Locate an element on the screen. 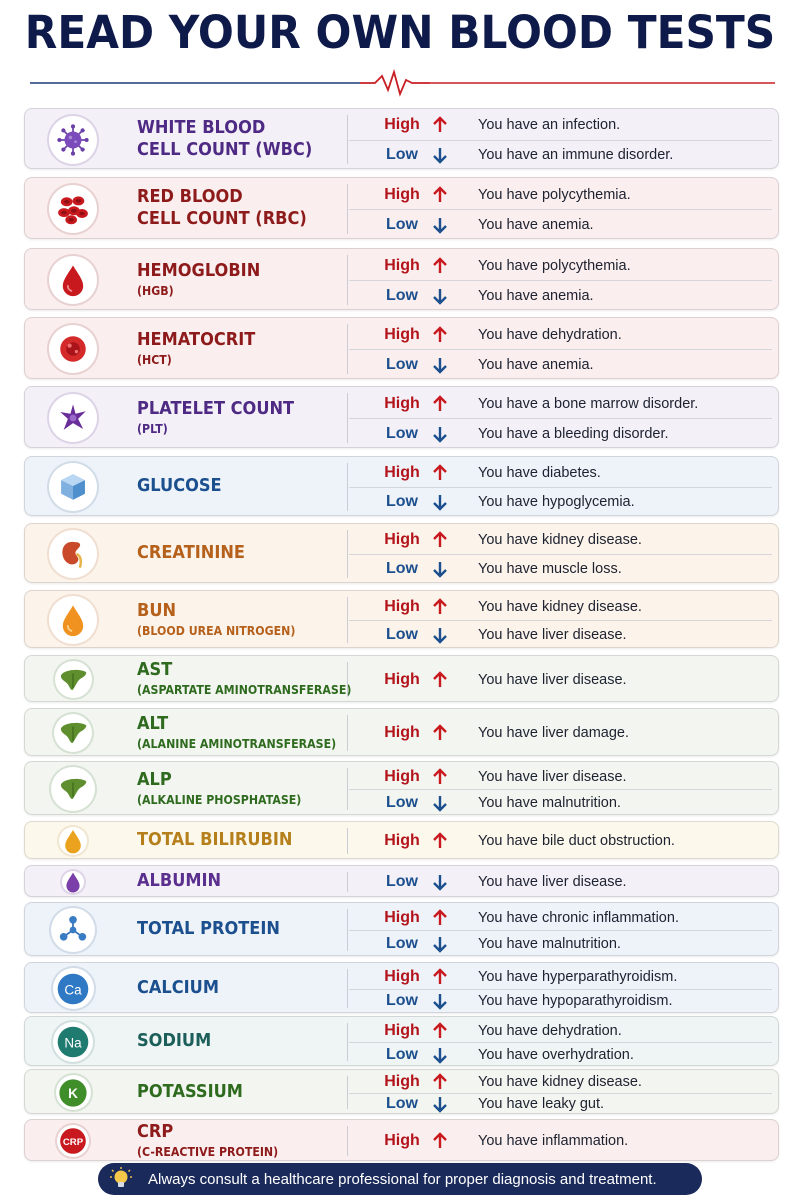 The width and height of the screenshot is (800, 1200). sugar-cube-icon-graphic is located at coordinates (73, 487).